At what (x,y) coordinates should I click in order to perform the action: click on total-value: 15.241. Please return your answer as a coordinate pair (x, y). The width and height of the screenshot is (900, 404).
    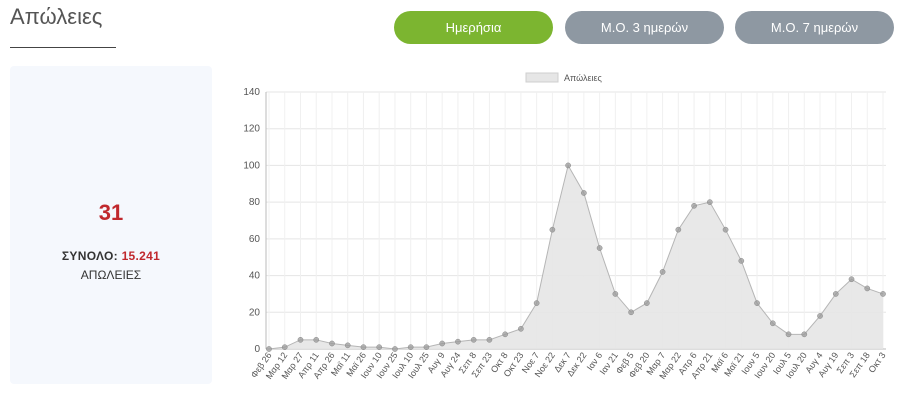
    Looking at the image, I should click on (141, 256).